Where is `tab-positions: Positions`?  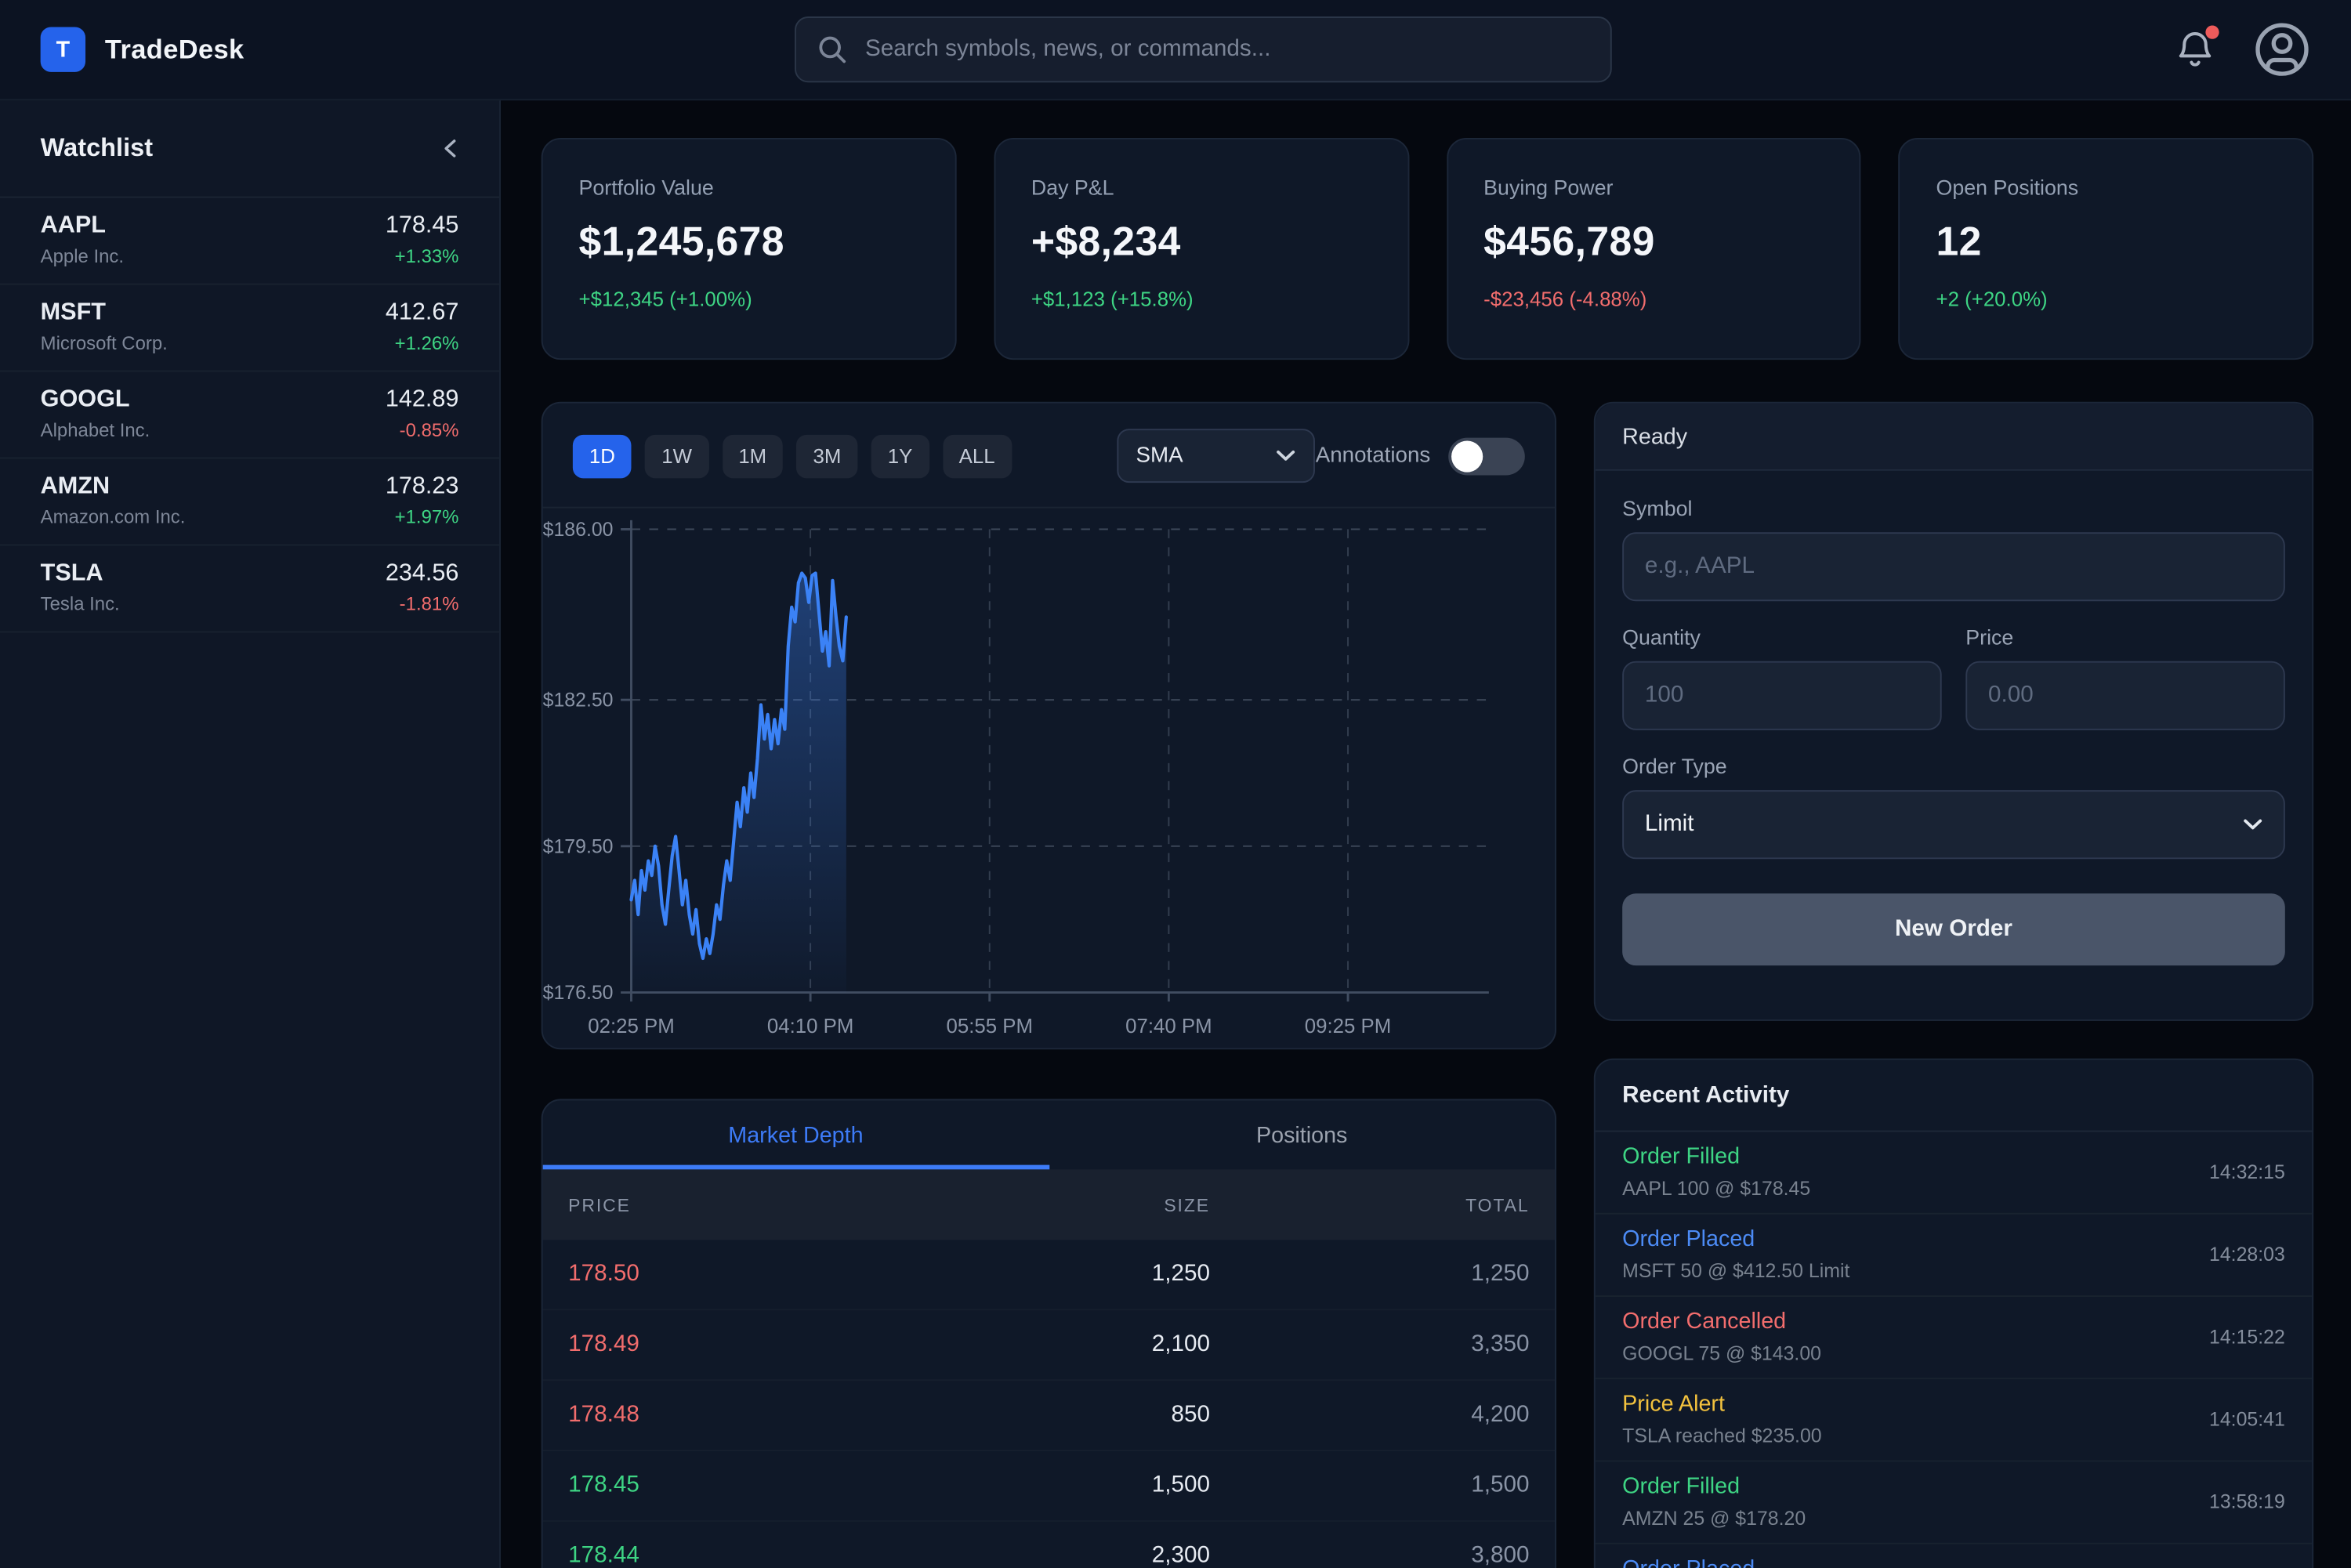 tab-positions: Positions is located at coordinates (1301, 1135).